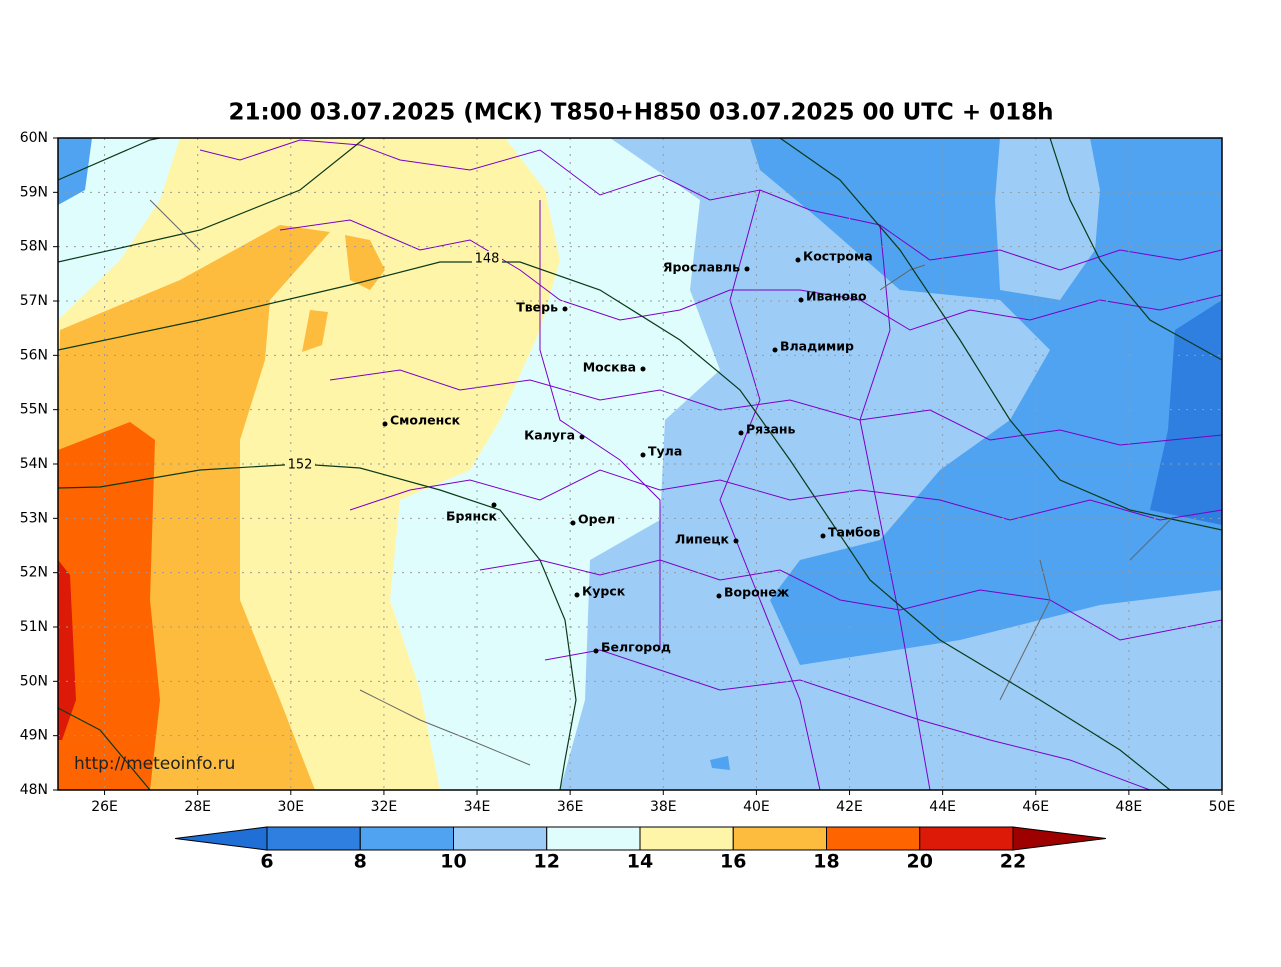 The image size is (1281, 967). What do you see at coordinates (34, 301) in the screenshot?
I see `lat-label: 57N` at bounding box center [34, 301].